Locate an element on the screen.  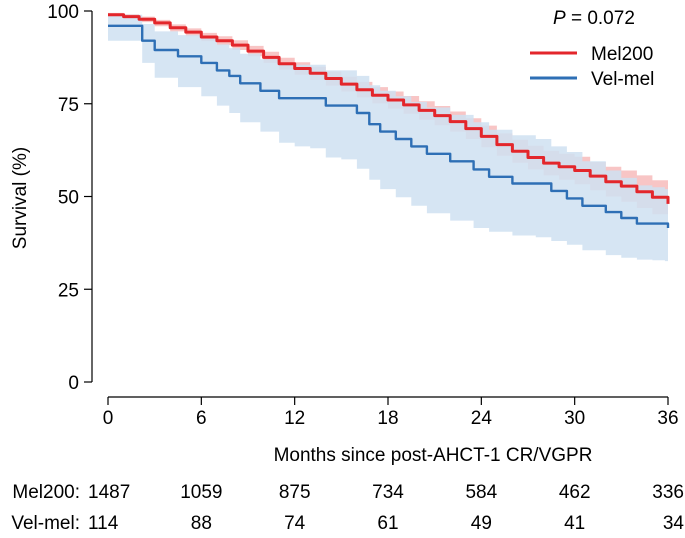
risk-count-vel-mel: 74 is located at coordinates (295, 523).